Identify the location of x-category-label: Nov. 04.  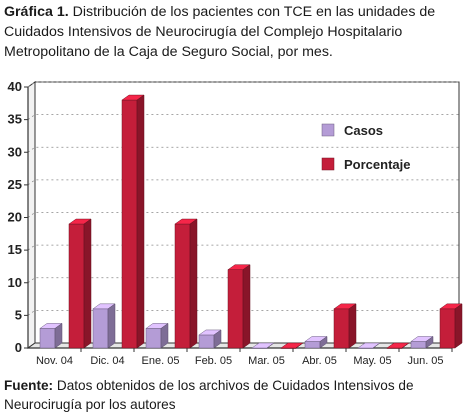
(54, 361).